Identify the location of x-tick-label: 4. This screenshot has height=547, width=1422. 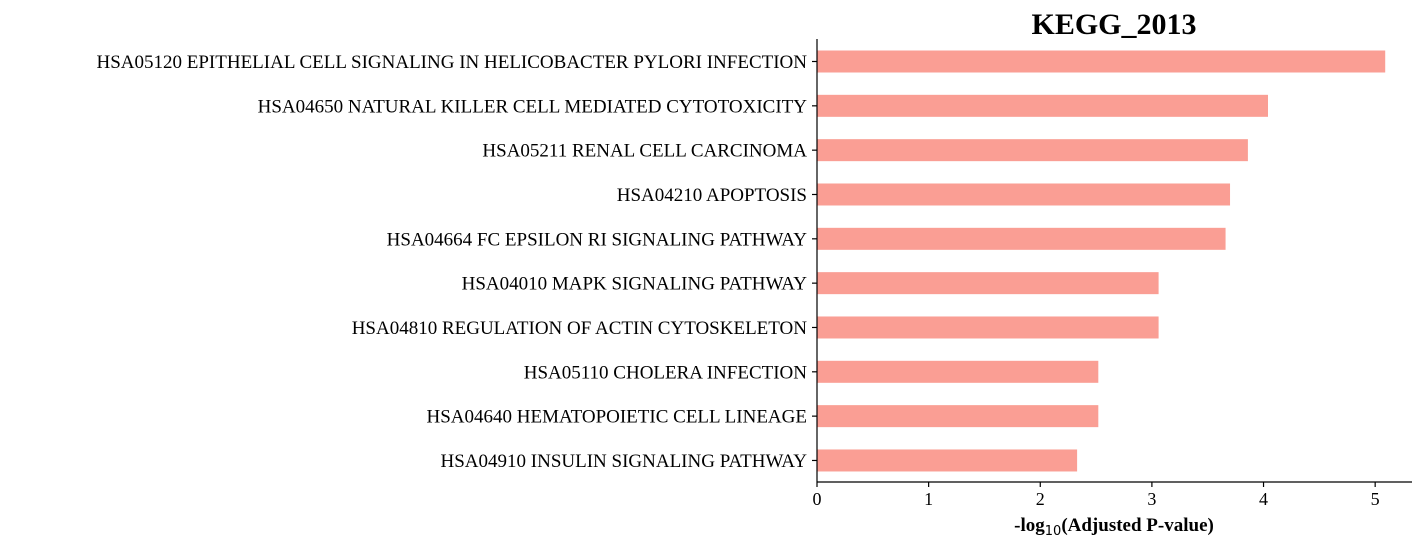
(1263, 499).